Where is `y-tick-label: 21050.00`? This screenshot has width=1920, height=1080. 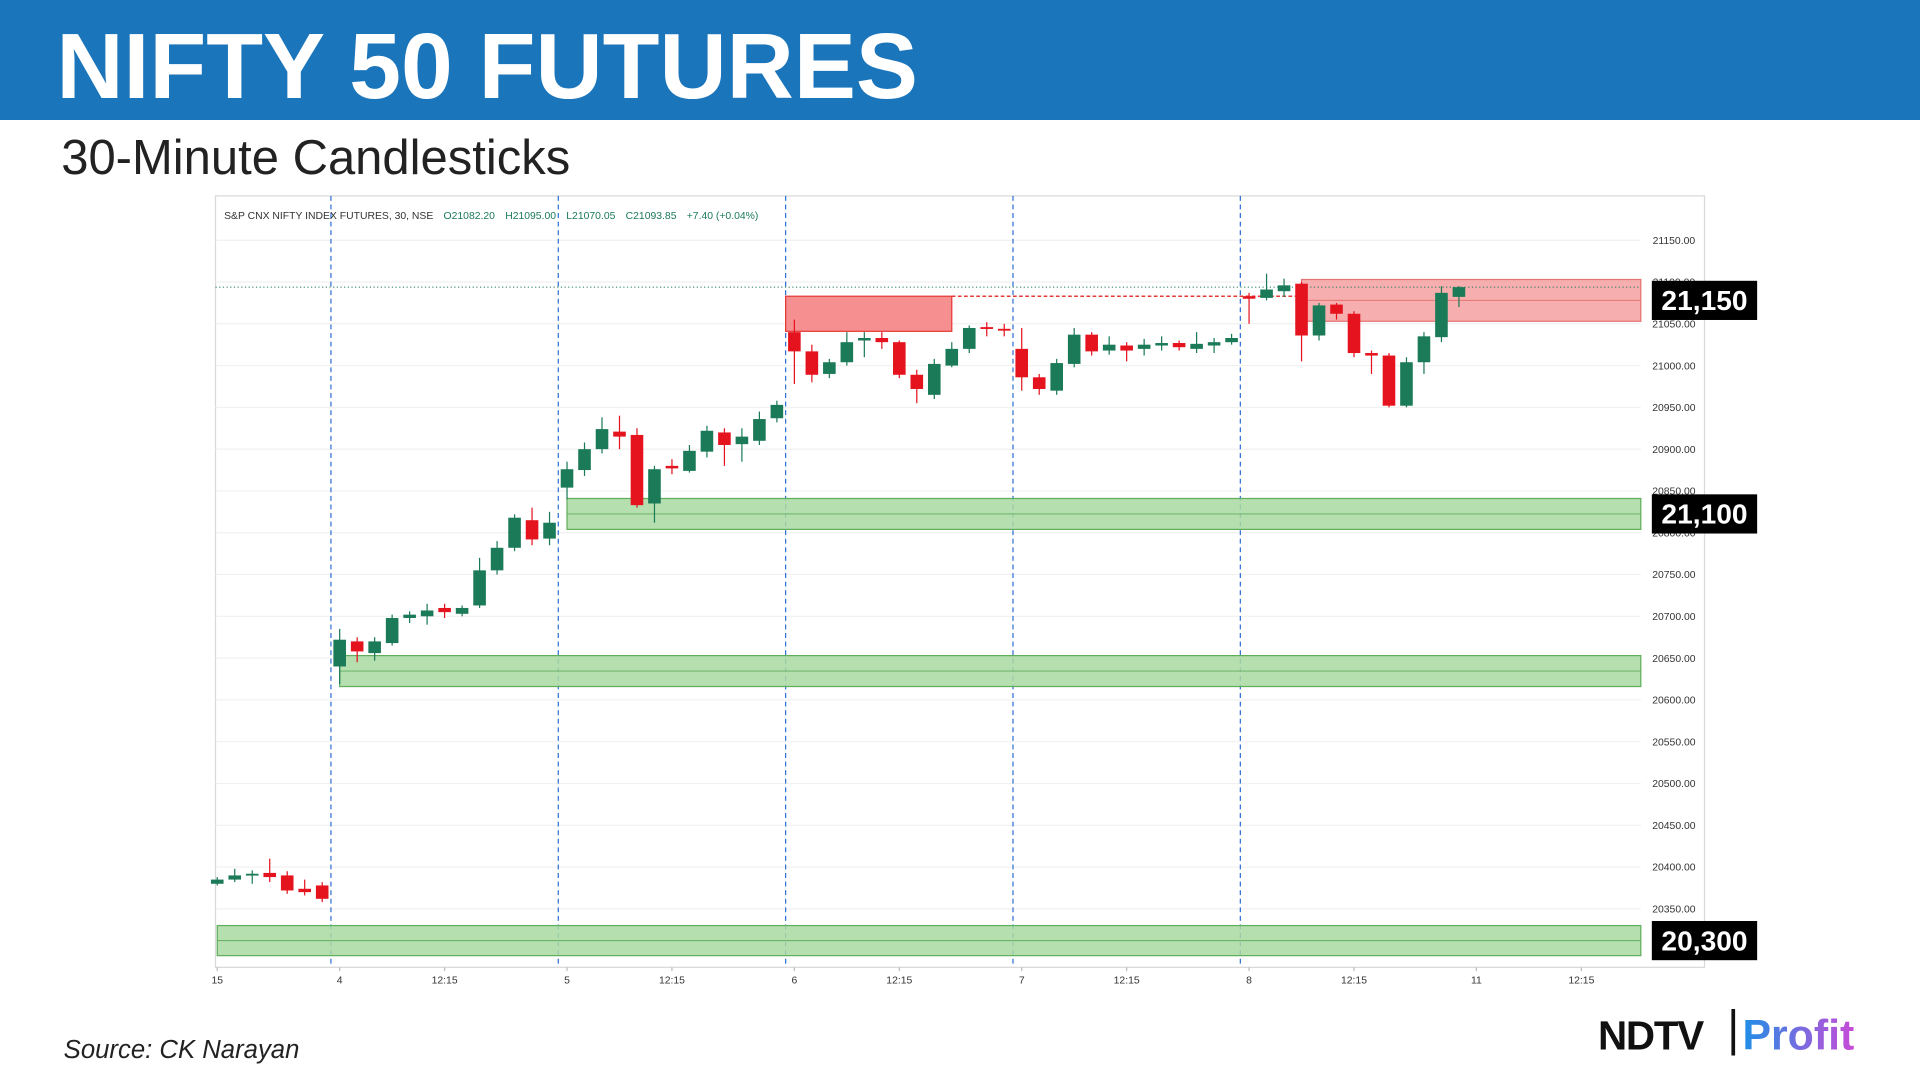 y-tick-label: 21050.00 is located at coordinates (1674, 324).